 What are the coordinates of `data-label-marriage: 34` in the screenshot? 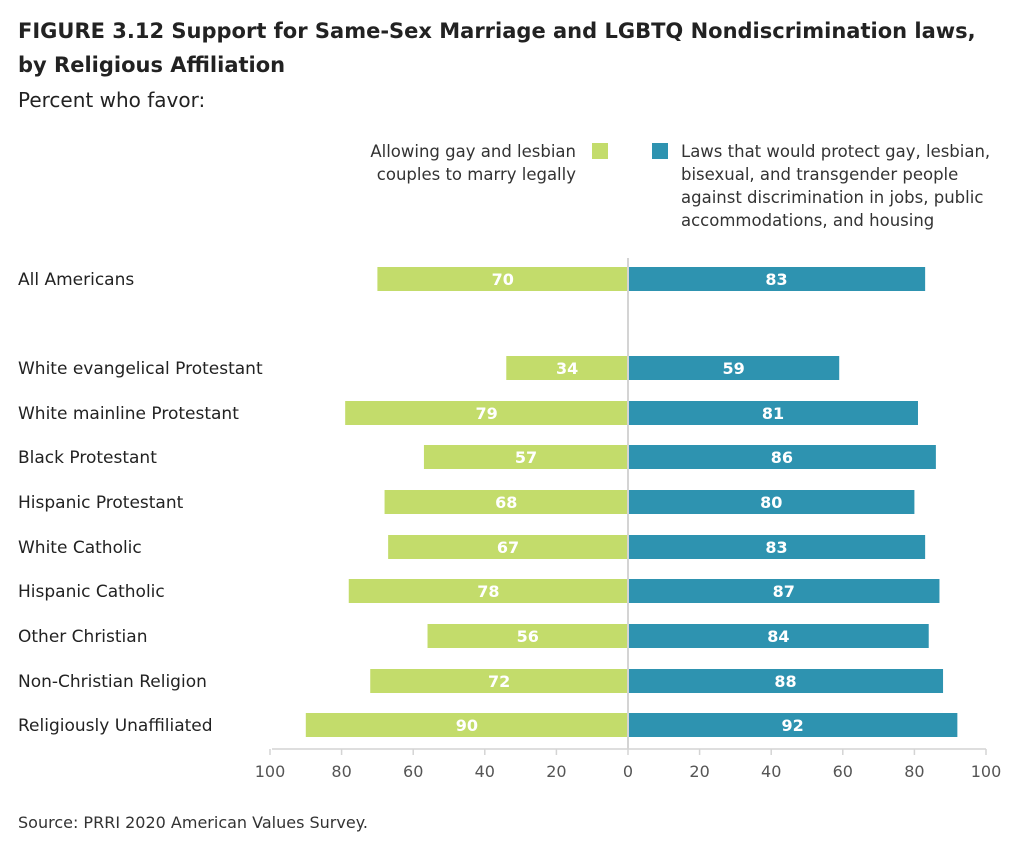 It's located at (567, 368).